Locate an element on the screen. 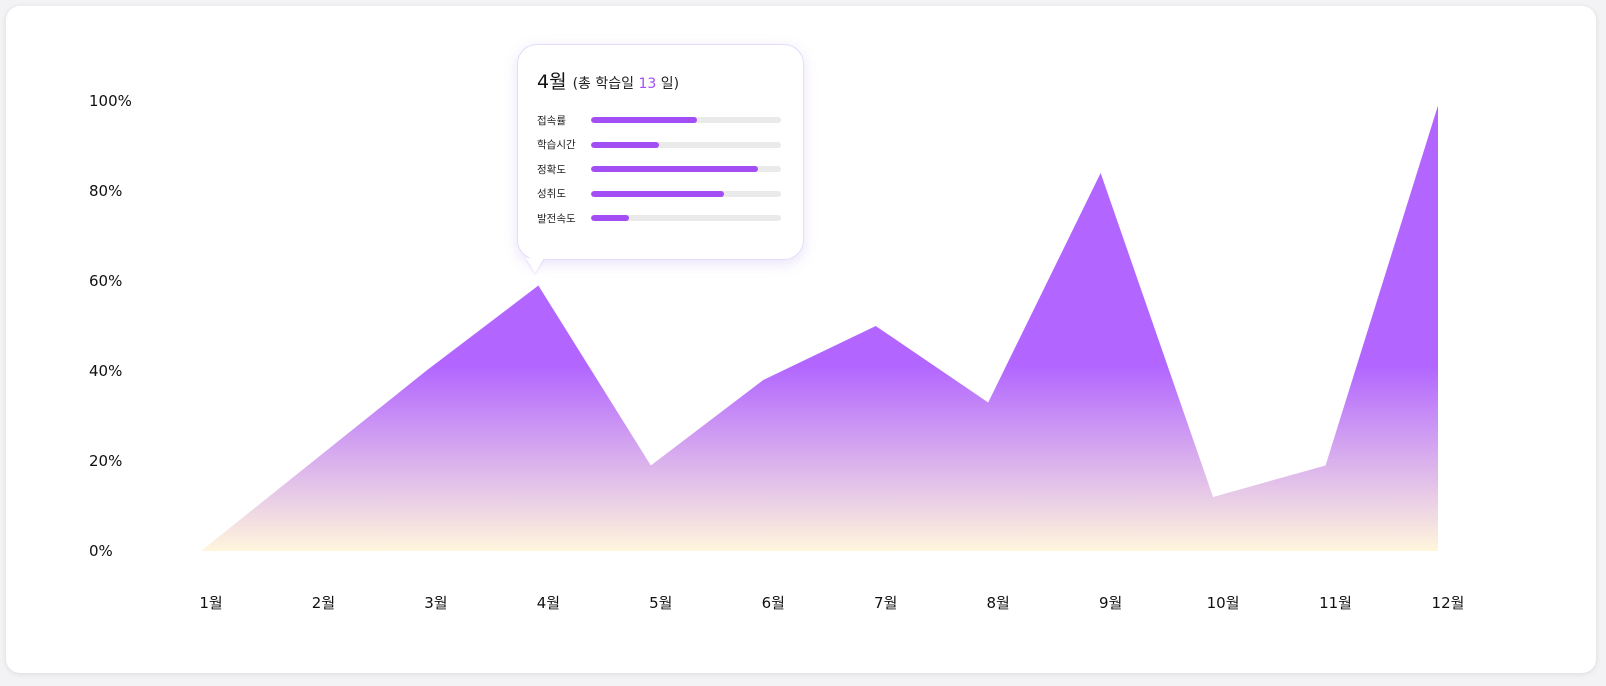 The height and width of the screenshot is (686, 1606). x-tick-label: 5월 is located at coordinates (660, 603).